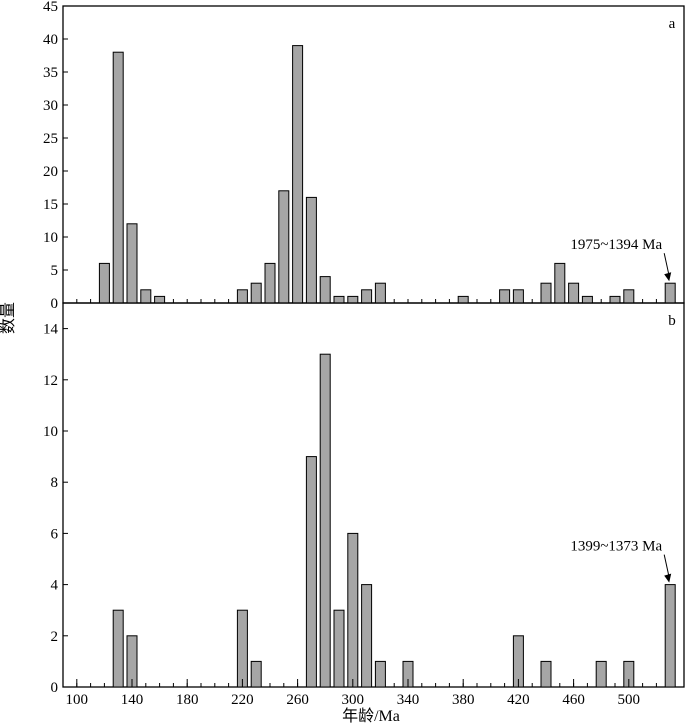 The image size is (700, 727). I want to click on x-axis: 100 140 180 220 260 300 340 380 420 460 500, so click(353, 693).